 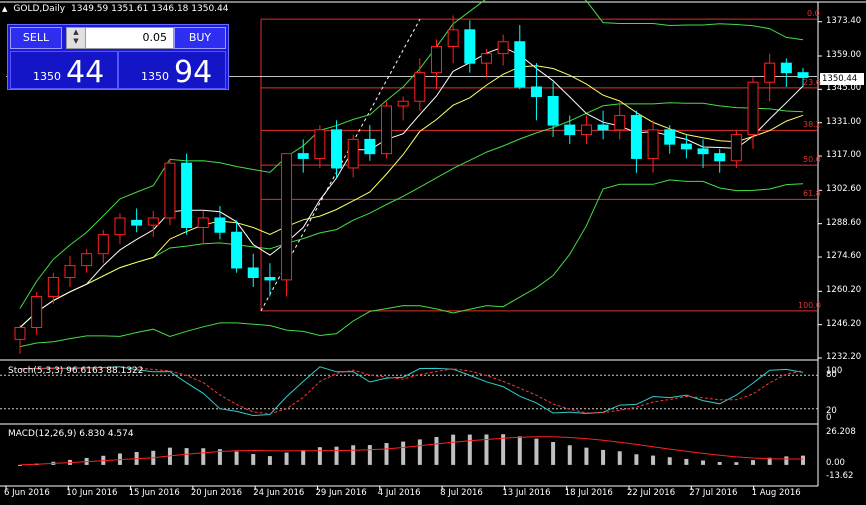 I want to click on stoch-axis-min: 0, so click(x=829, y=418).